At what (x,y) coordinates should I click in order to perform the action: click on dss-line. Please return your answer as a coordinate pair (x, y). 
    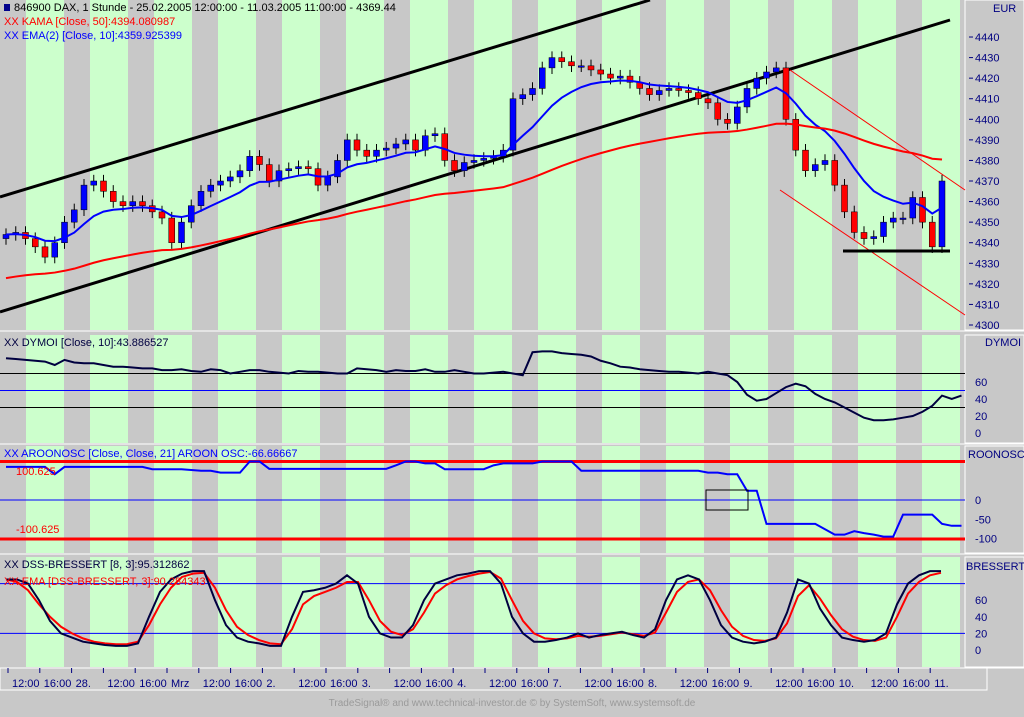
    Looking at the image, I should click on (473, 608).